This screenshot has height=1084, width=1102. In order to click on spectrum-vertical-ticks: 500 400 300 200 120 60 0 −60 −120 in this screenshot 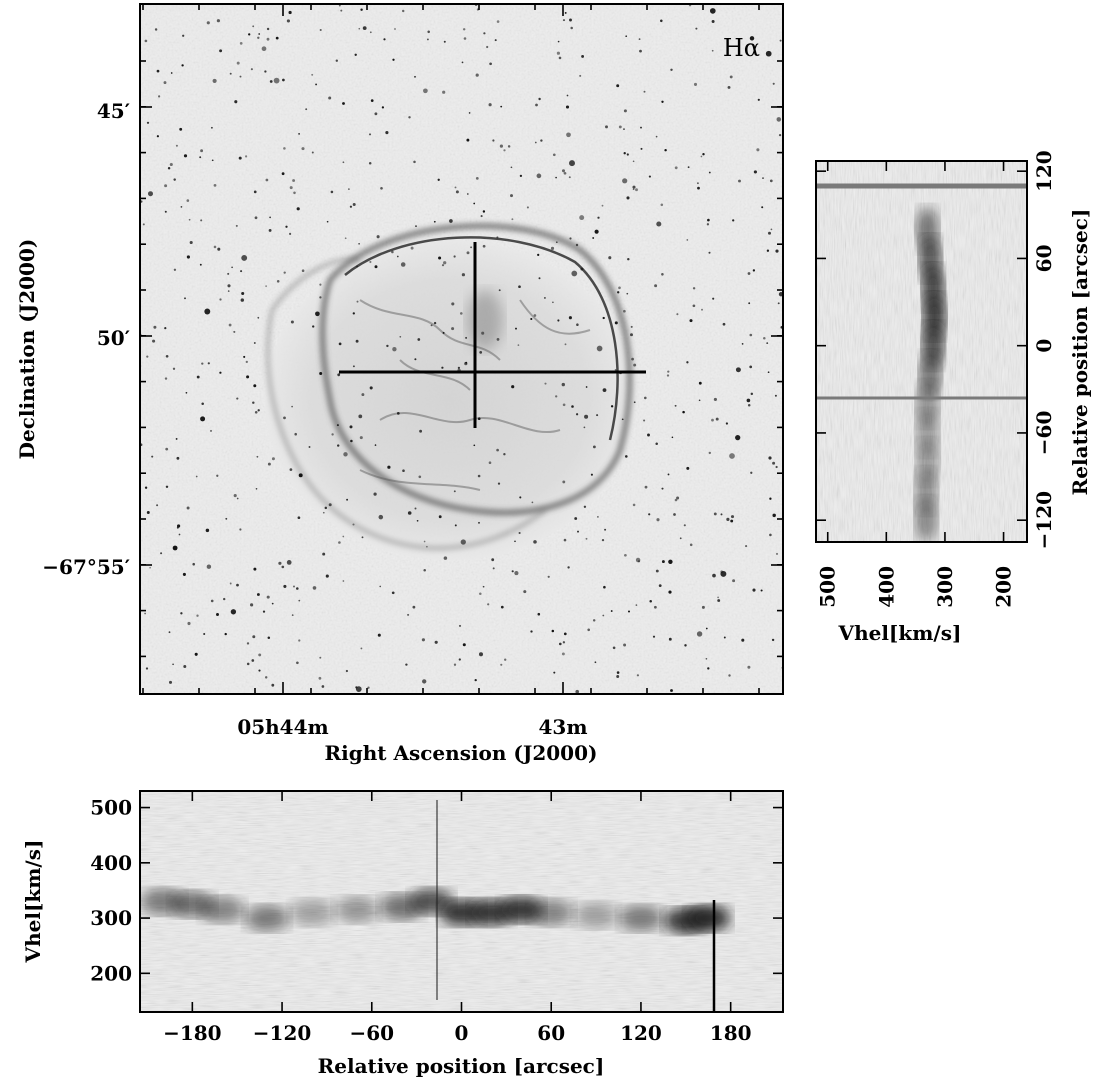, I will do `click(936, 378)`.